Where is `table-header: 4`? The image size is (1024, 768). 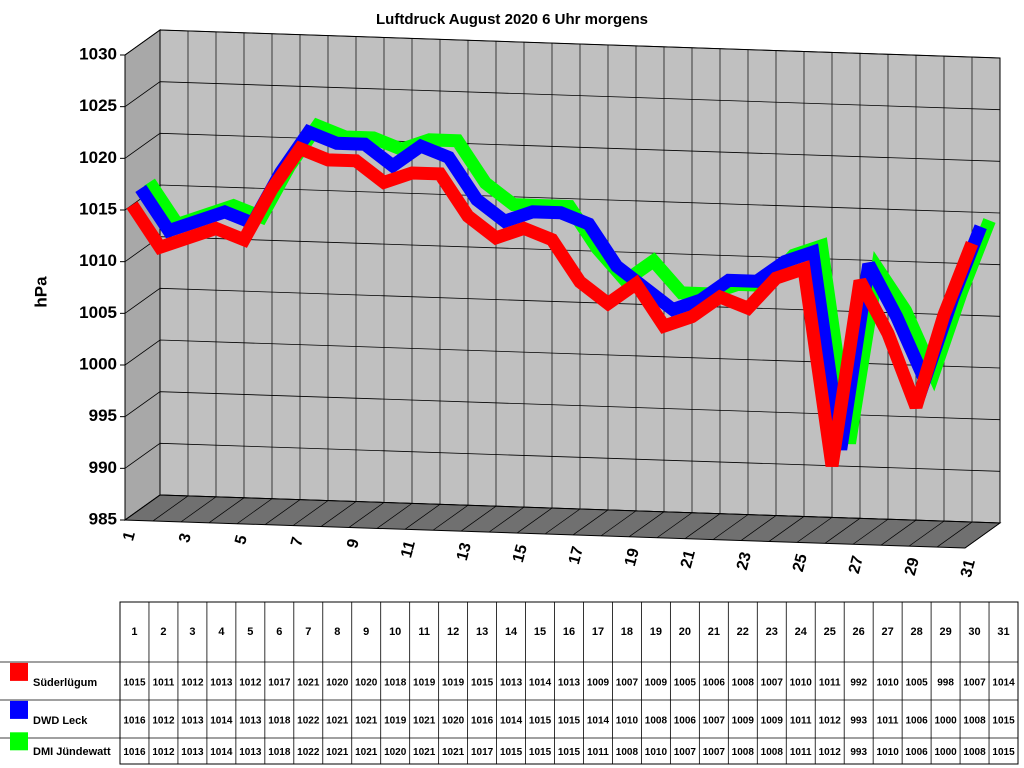 table-header: 4 is located at coordinates (221, 632).